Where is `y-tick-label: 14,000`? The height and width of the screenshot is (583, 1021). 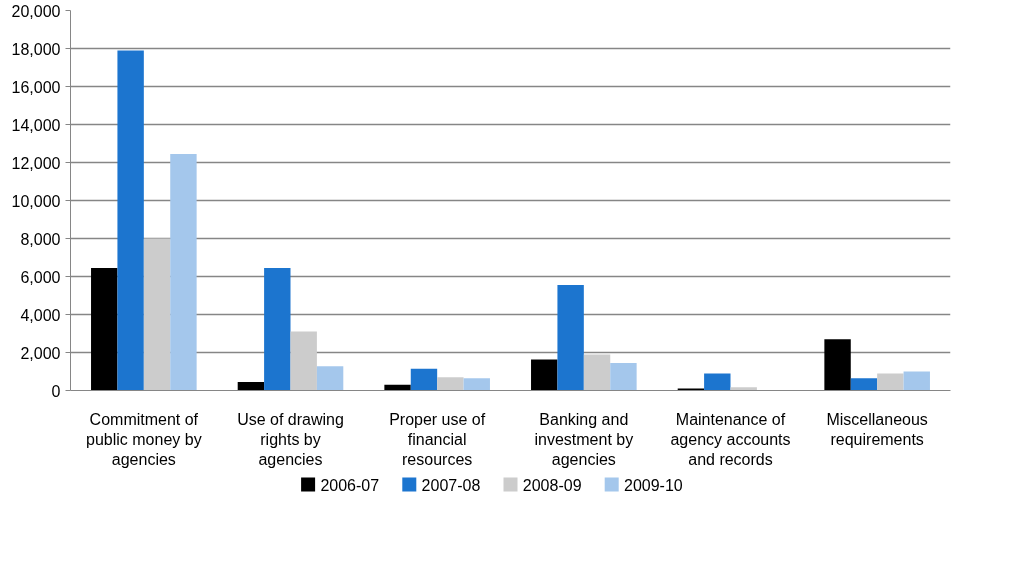 y-tick-label: 14,000 is located at coordinates (36, 125).